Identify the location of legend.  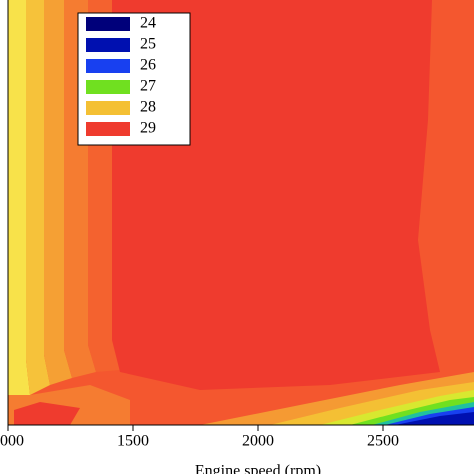
(134, 79).